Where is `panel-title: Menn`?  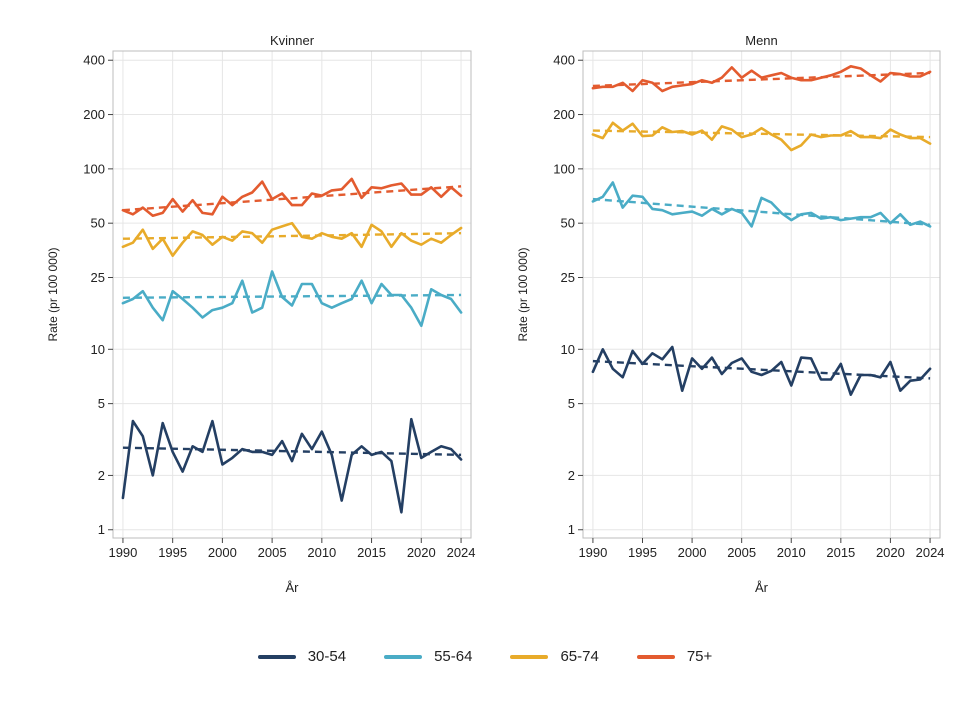 panel-title: Menn is located at coordinates (761, 40).